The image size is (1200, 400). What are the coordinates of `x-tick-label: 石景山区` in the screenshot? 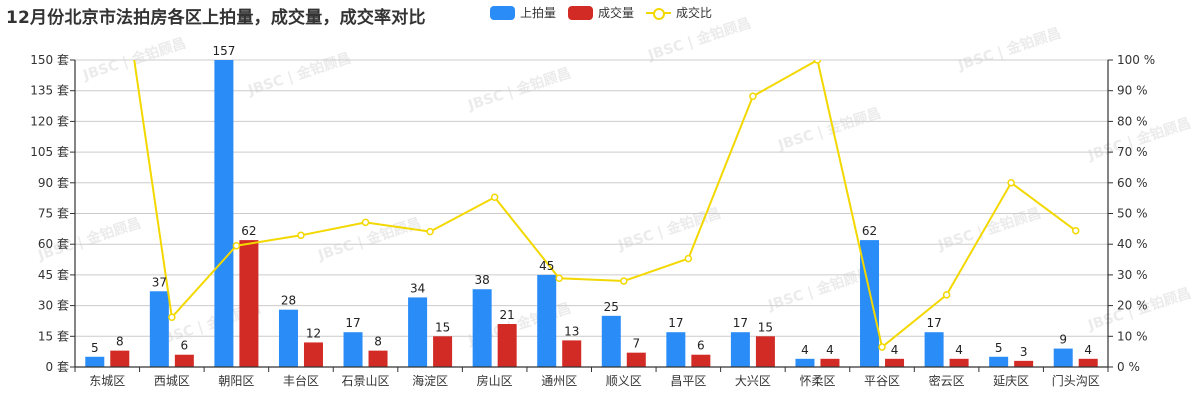 It's located at (366, 381).